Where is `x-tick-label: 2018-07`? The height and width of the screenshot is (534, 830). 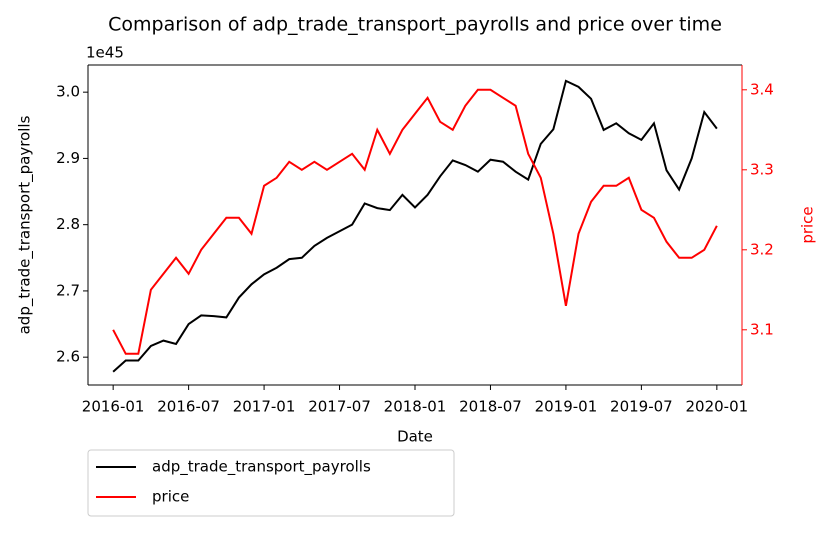 x-tick-label: 2018-07 is located at coordinates (490, 407).